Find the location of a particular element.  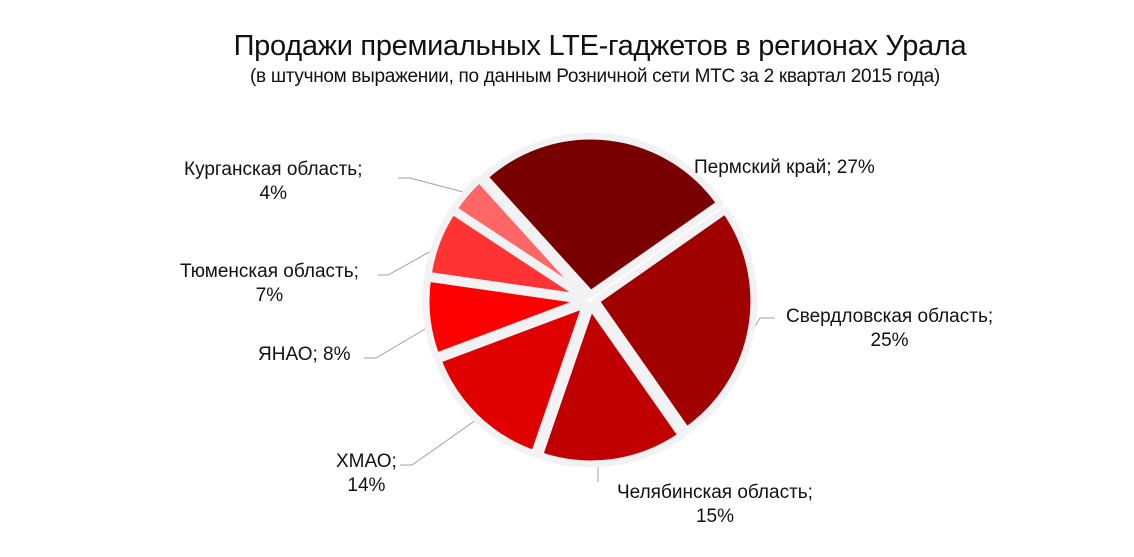

label-khmao-value: 14% is located at coordinates (366, 485).